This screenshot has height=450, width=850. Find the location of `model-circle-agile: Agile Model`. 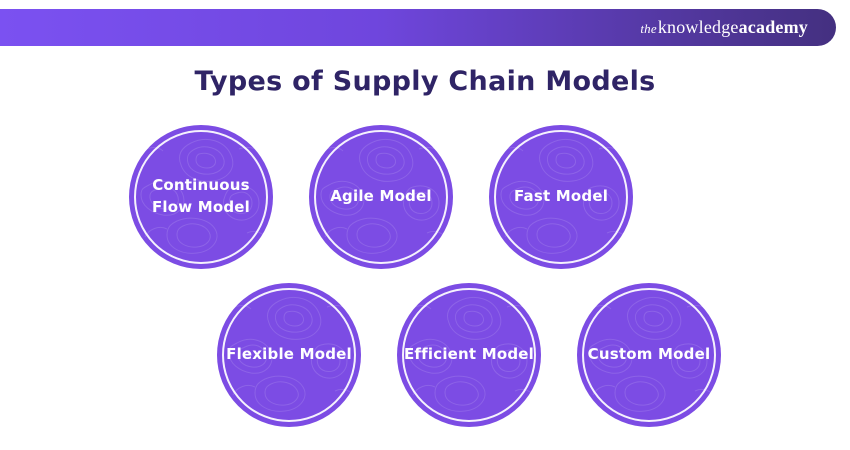

model-circle-agile: Agile Model is located at coordinates (381, 197).